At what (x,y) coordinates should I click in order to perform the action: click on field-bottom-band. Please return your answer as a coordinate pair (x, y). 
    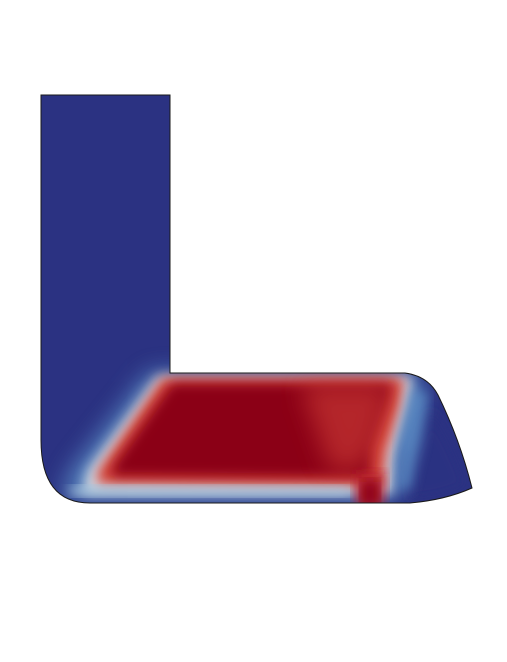
    Looking at the image, I should click on (210, 491).